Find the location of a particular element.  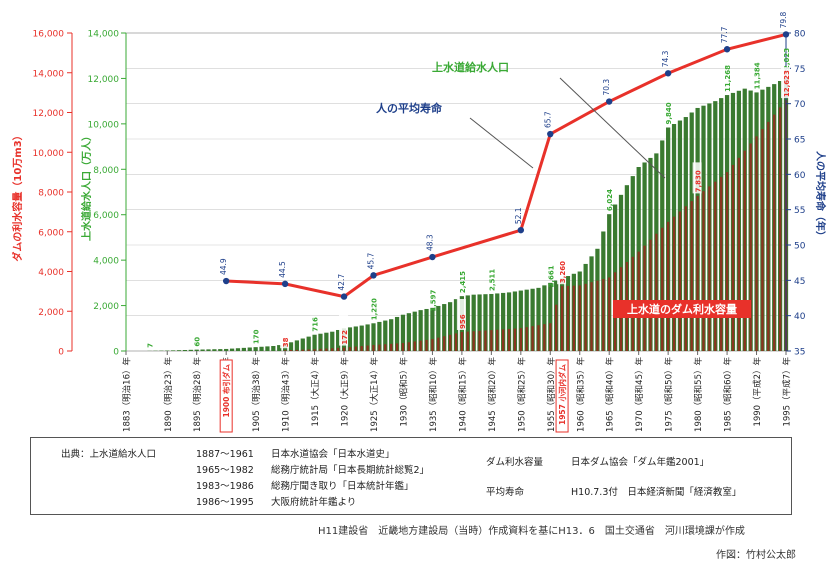

dam-note-label: 1900 布引ダム is located at coordinates (226, 391).